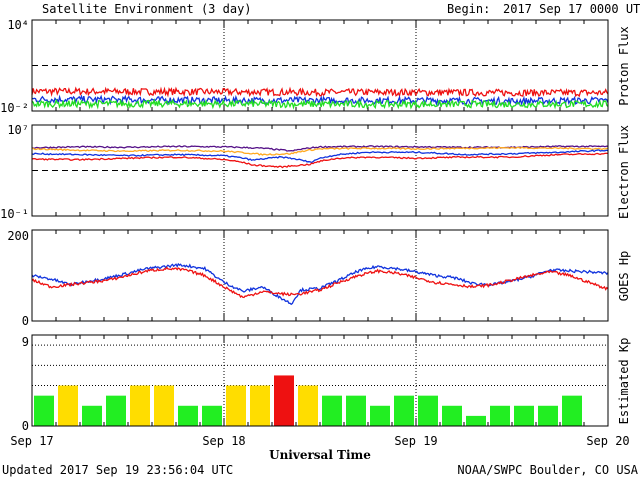 Image resolution: width=640 pixels, height=480 pixels. What do you see at coordinates (14, 108) in the screenshot?
I see `proton-ytick-bottom: 10⁻²` at bounding box center [14, 108].